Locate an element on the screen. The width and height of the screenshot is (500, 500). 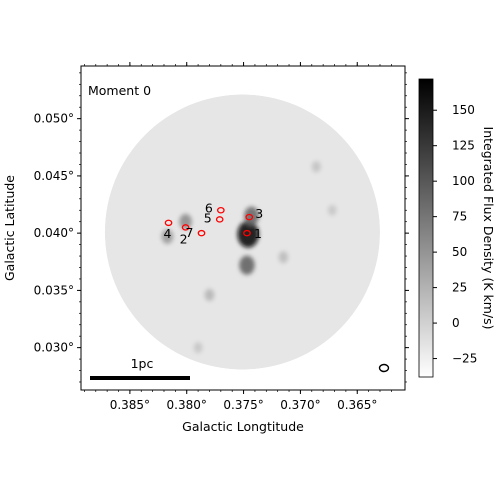
x-tick-label: 0.370° is located at coordinates (300, 405).